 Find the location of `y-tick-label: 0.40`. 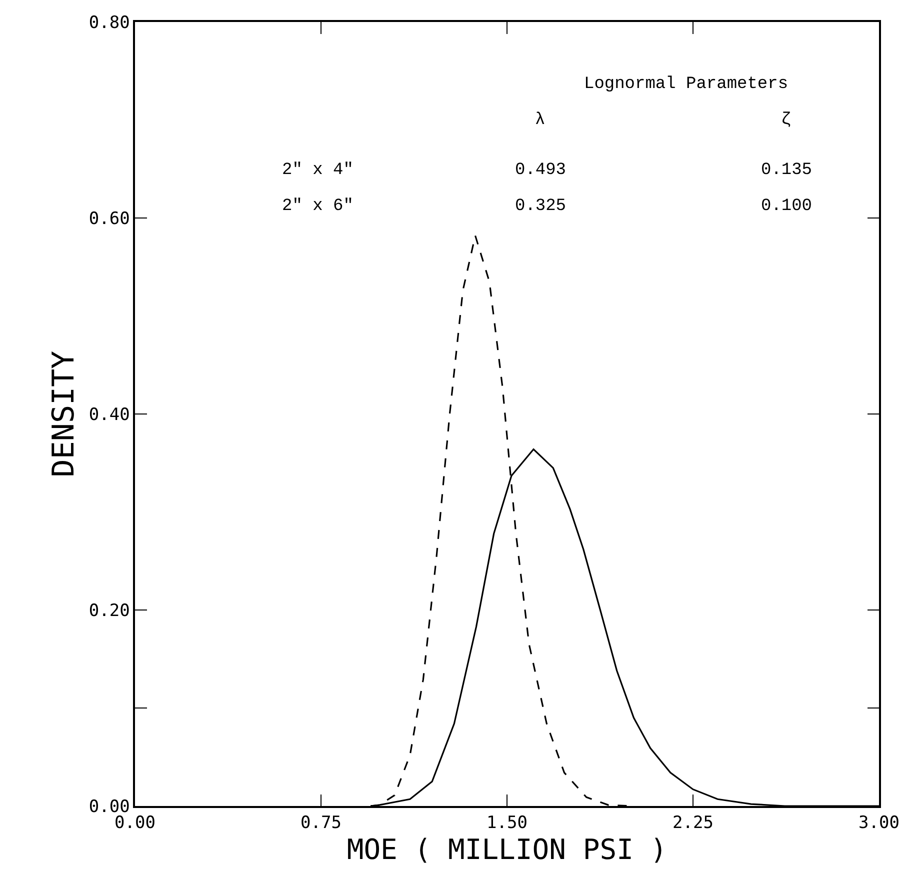

y-tick-label: 0.40 is located at coordinates (109, 414).